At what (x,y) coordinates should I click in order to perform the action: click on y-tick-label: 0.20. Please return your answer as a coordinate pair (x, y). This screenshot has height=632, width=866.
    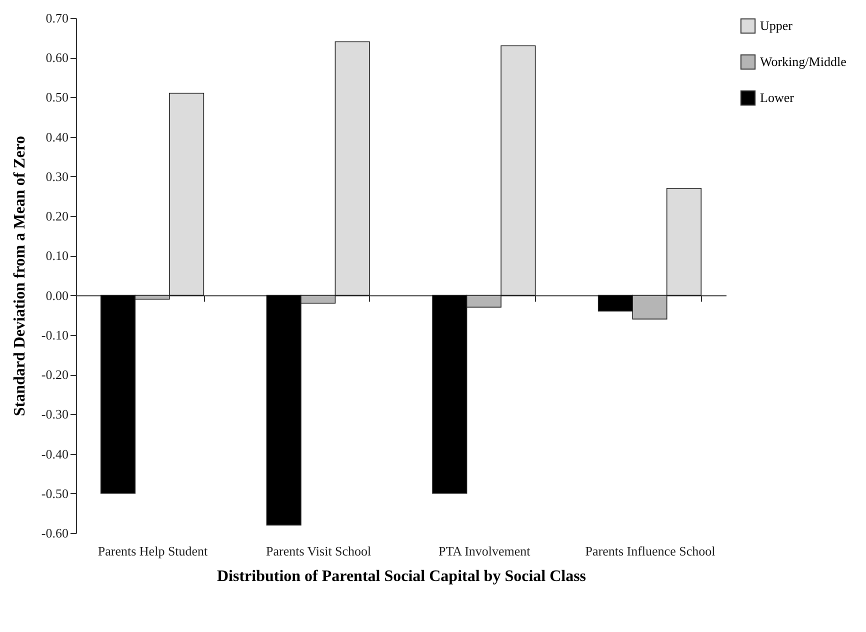
    Looking at the image, I should click on (57, 216).